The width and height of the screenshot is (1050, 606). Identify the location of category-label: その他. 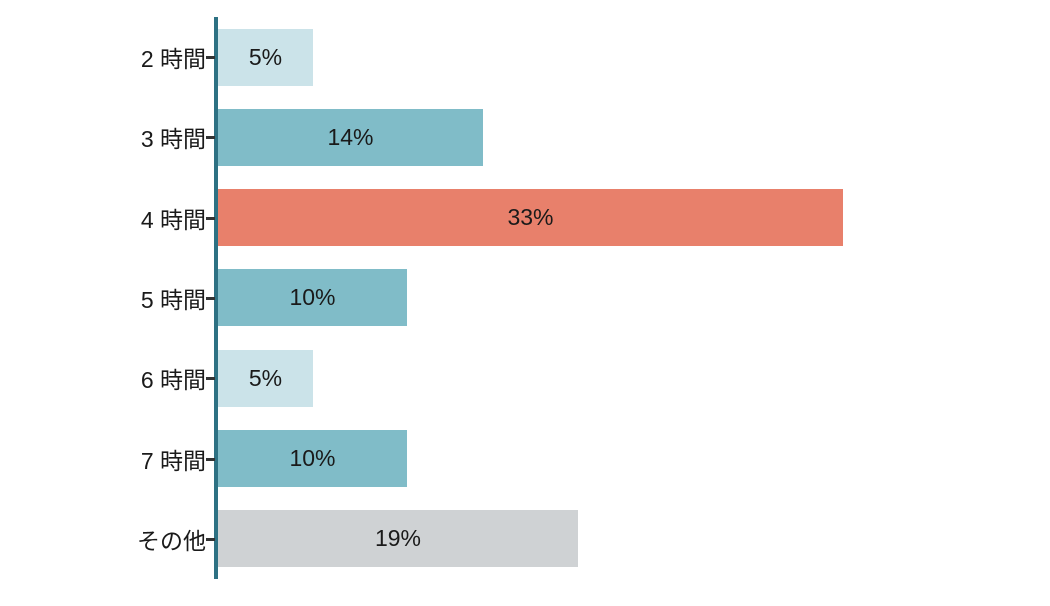
(171, 540).